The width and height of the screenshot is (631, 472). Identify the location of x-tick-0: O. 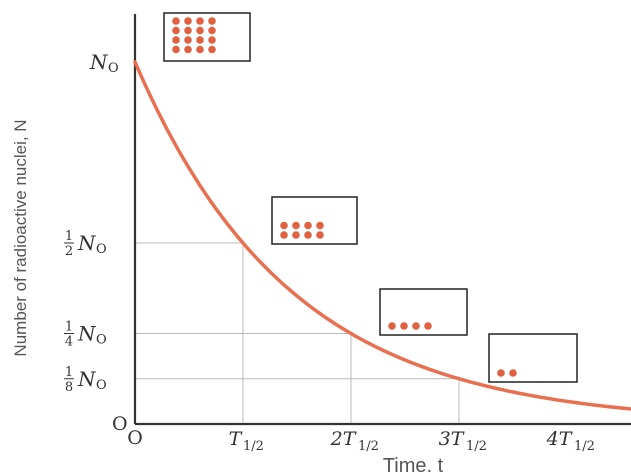
(135, 438).